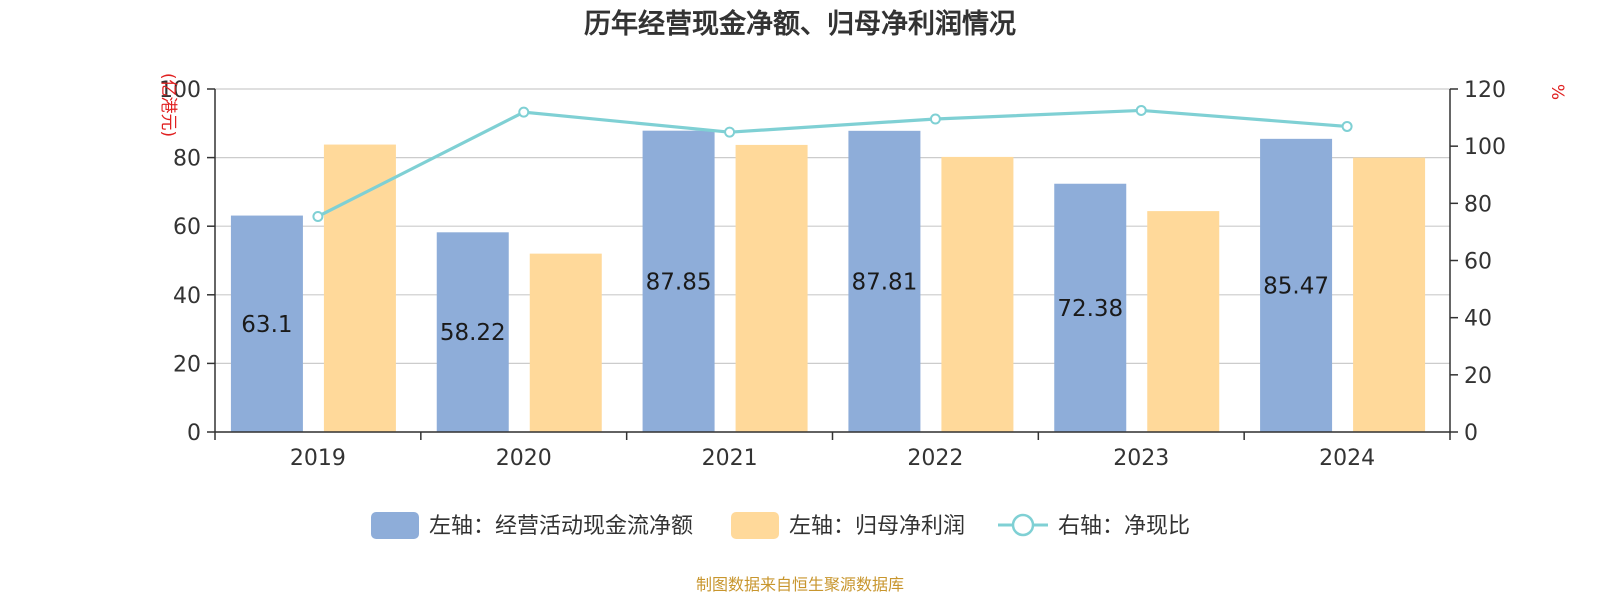 This screenshot has height=600, width=1600. What do you see at coordinates (1485, 90) in the screenshot?
I see `right-tick-label: 120` at bounding box center [1485, 90].